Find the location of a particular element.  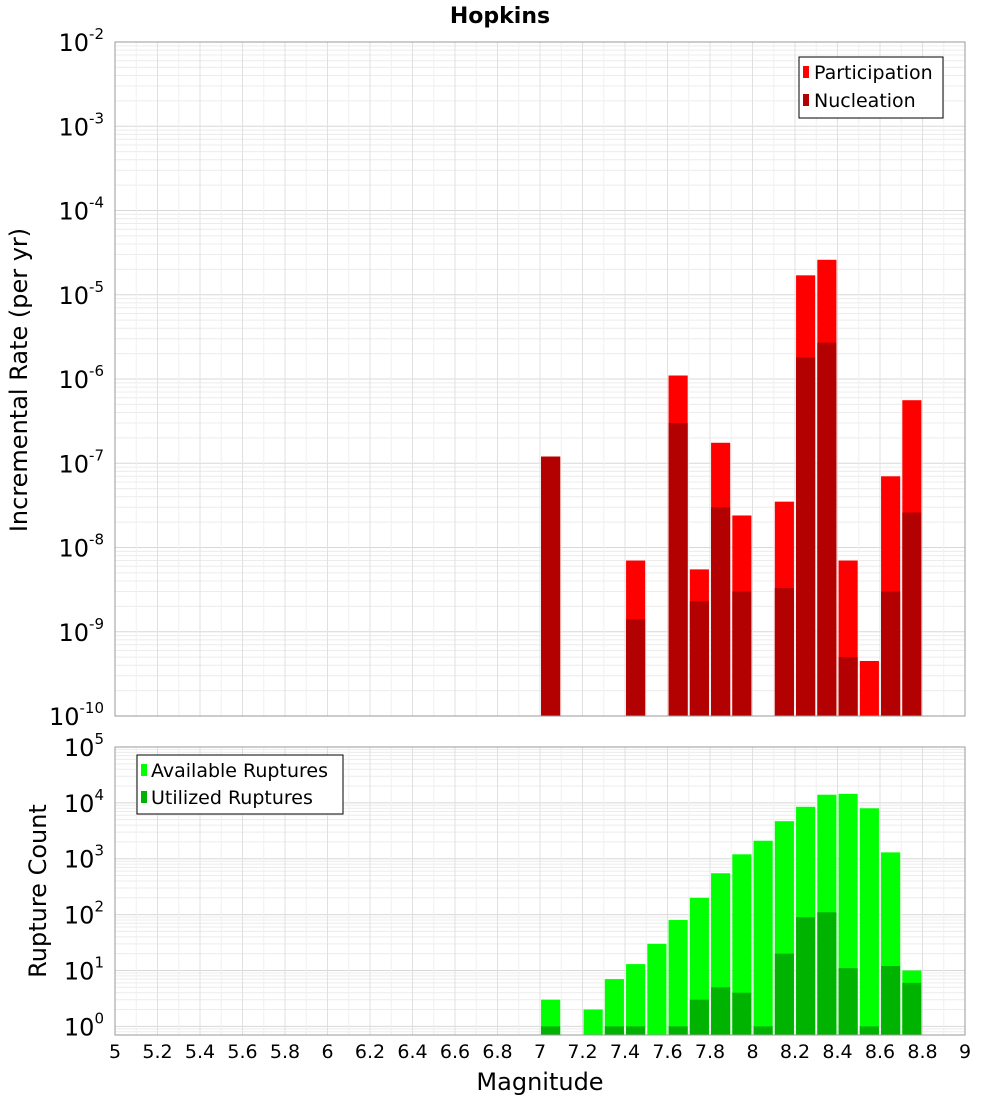

legend-swatch-available is located at coordinates (144, 770).